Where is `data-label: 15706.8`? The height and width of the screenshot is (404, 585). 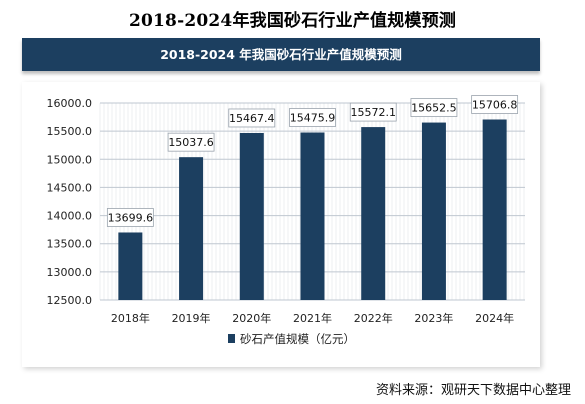 data-label: 15706.8 is located at coordinates (495, 105).